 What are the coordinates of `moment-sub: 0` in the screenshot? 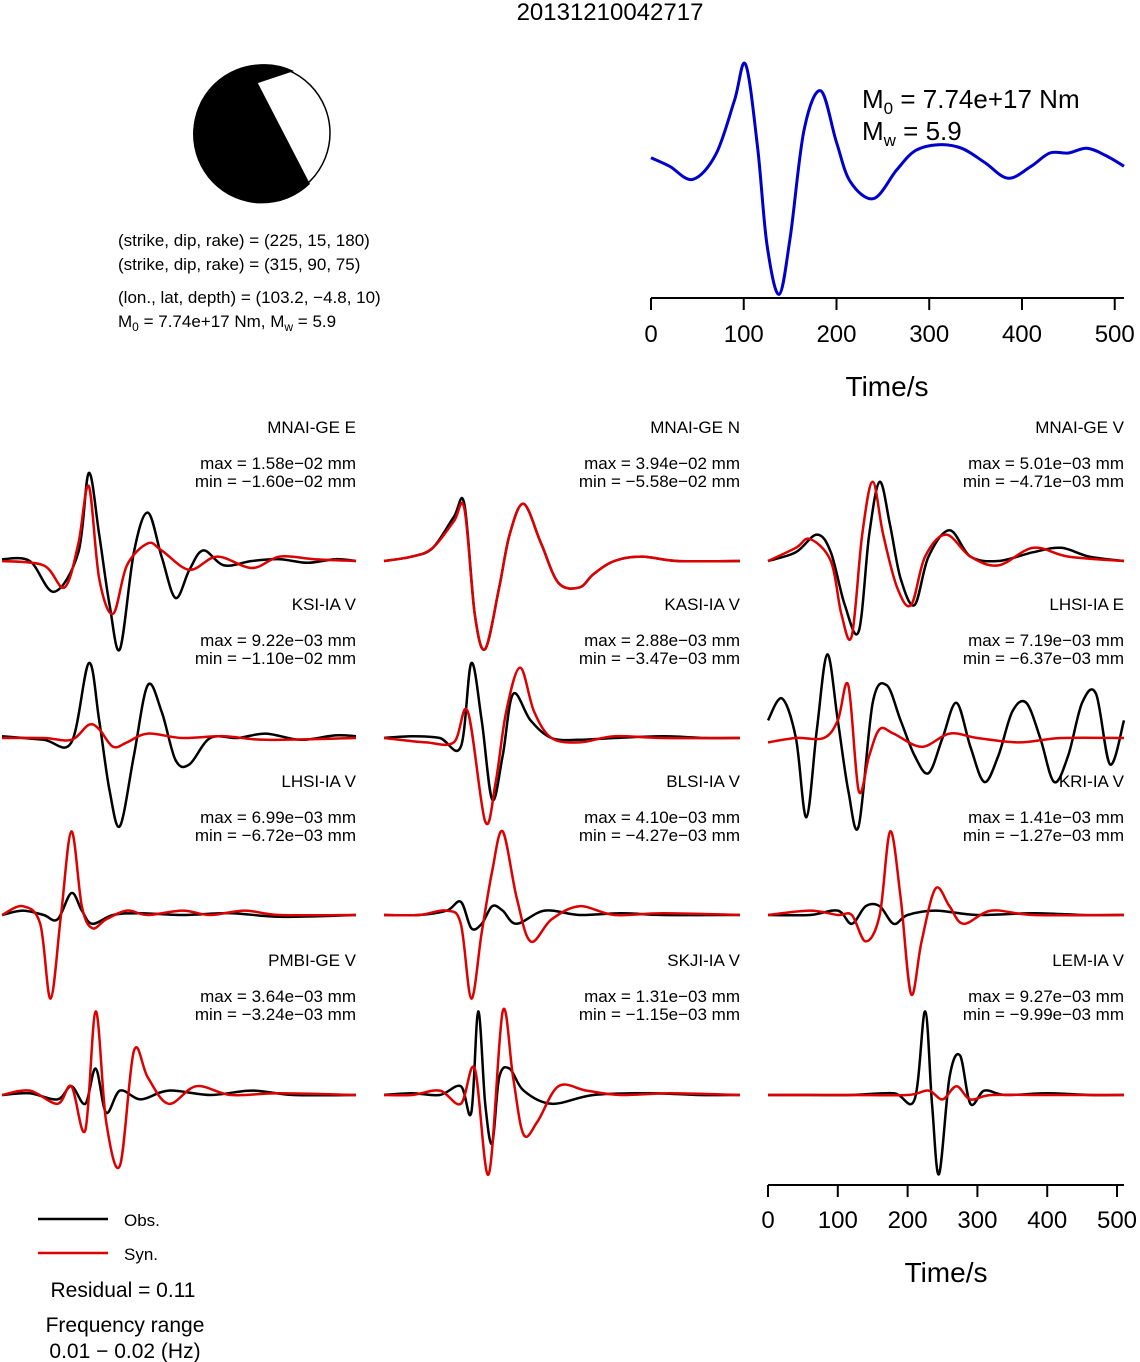 It's located at (135, 327).